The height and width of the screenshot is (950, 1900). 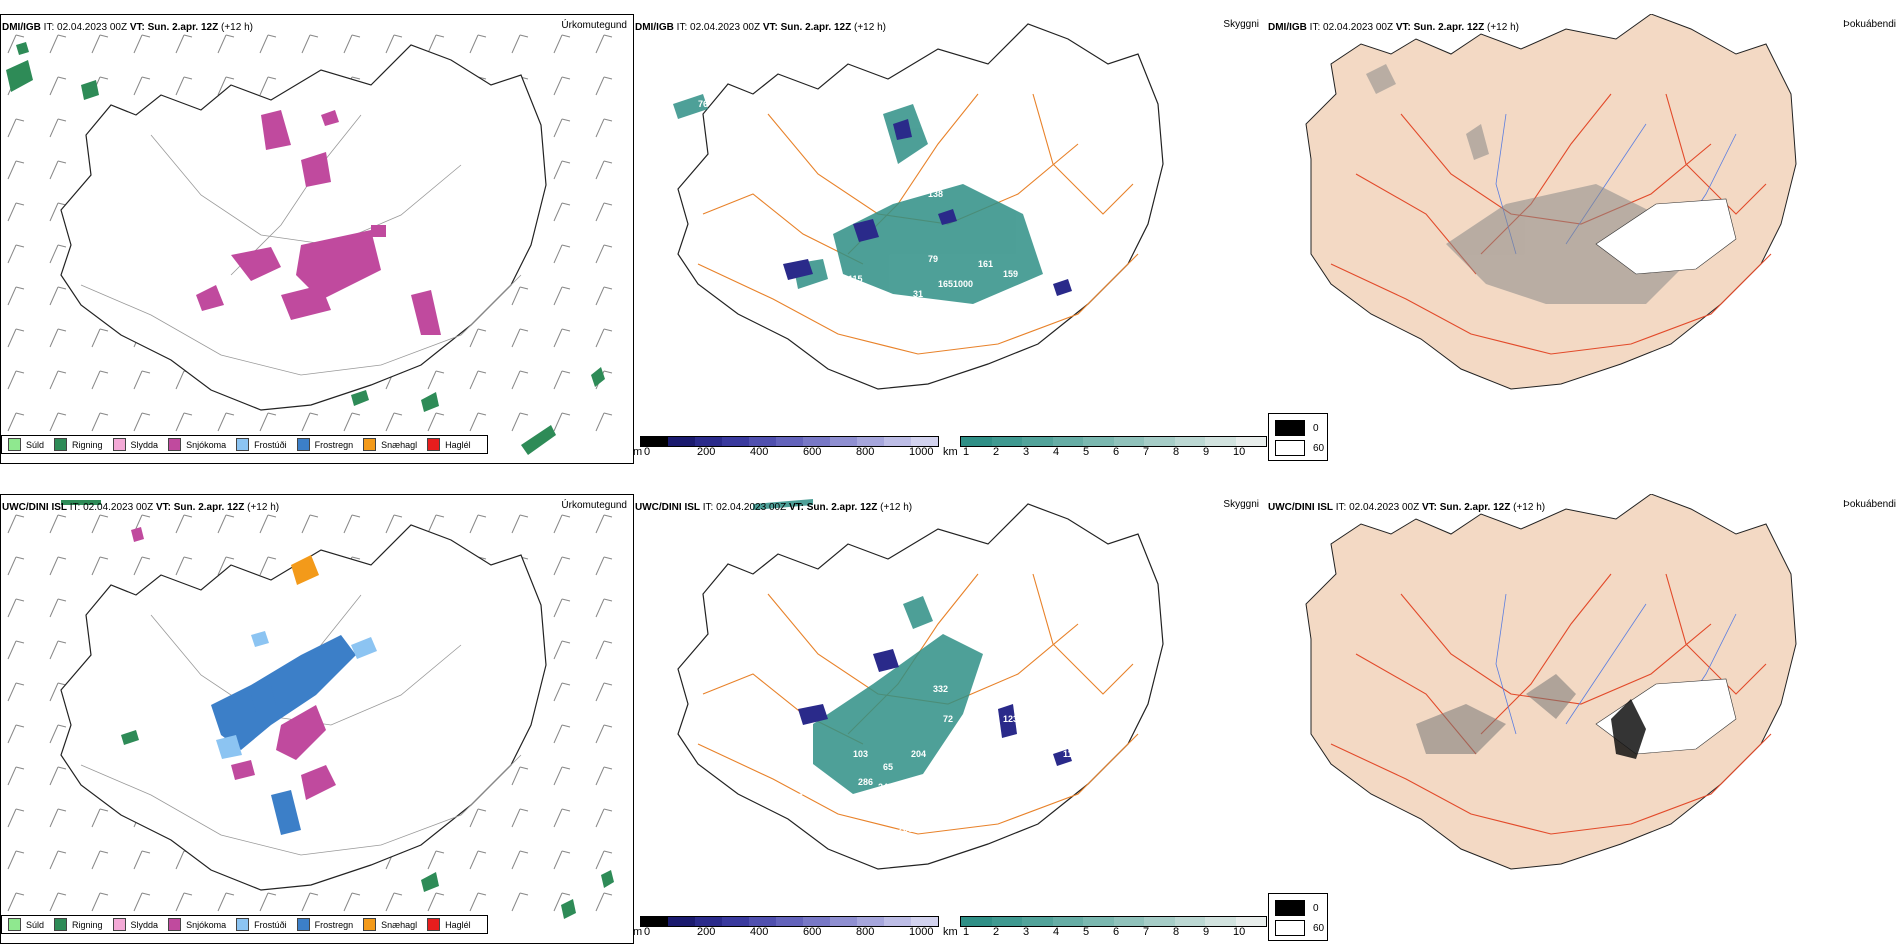 What do you see at coordinates (986, 334) in the screenshot?
I see `visibility-value: 219` at bounding box center [986, 334].